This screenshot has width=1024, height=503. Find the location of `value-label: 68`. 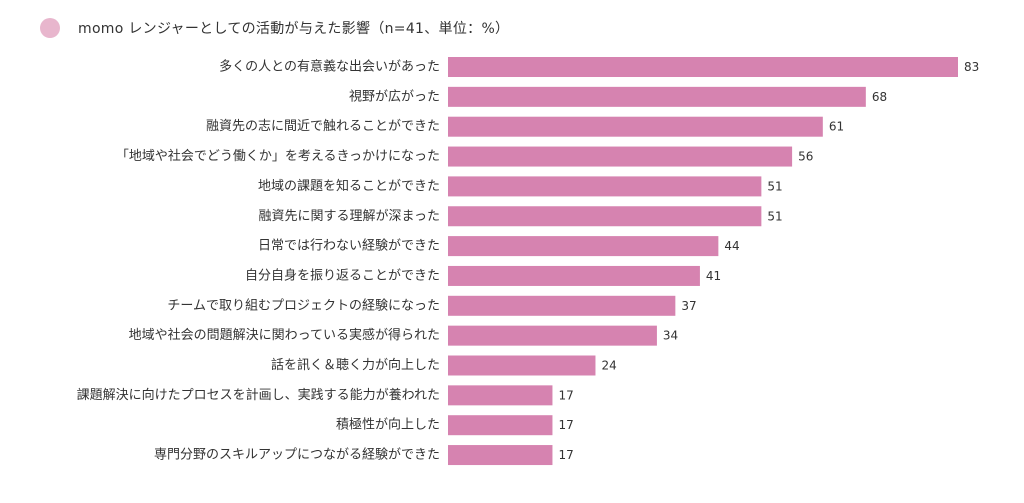

value-label: 68 is located at coordinates (879, 97).